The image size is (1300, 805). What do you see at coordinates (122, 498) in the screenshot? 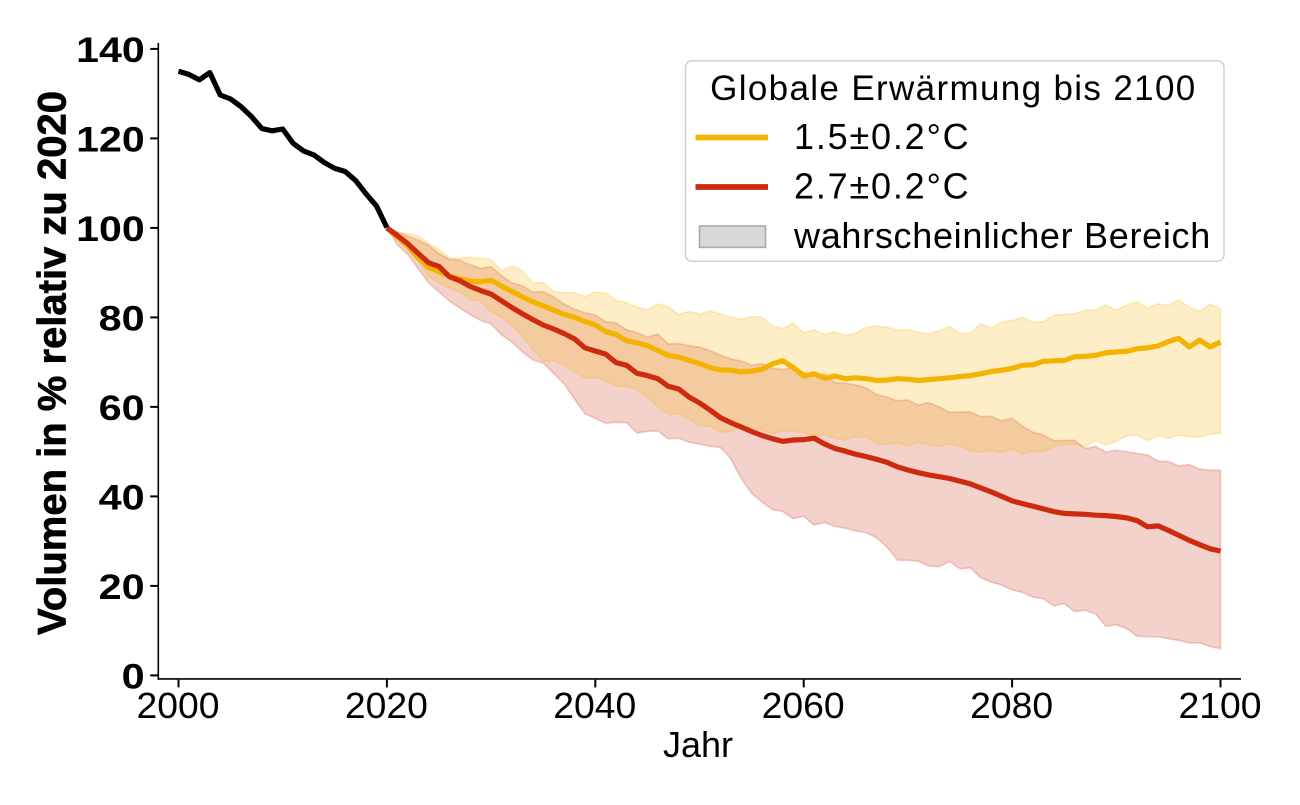
I see `svg-text: 40` at bounding box center [122, 498].